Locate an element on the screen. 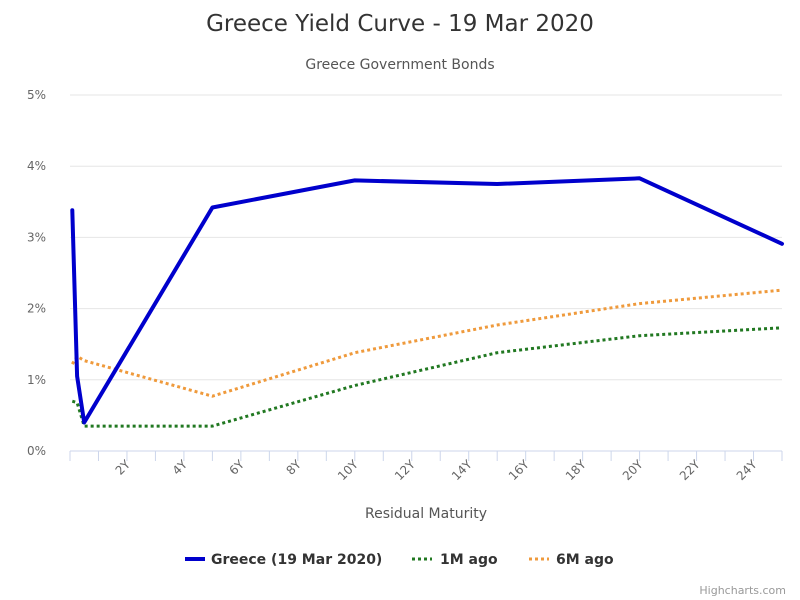 The height and width of the screenshot is (600, 800). x-axis-title: Residual Maturity is located at coordinates (426, 514).